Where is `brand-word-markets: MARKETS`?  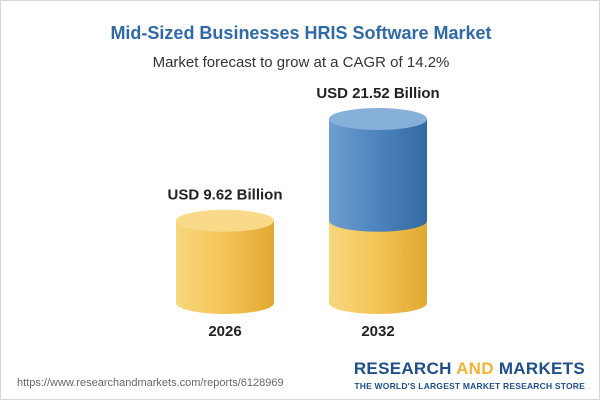 brand-word-markets: MARKETS is located at coordinates (541, 368).